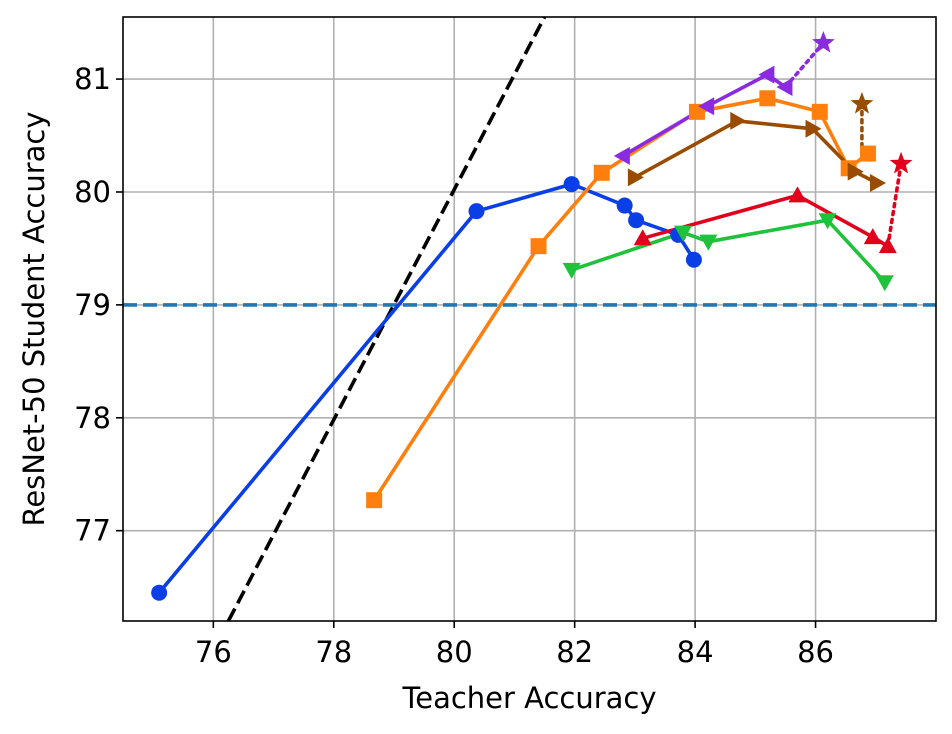 This screenshot has height=734, width=952. Describe the element at coordinates (815, 652) in the screenshot. I see `x-tick-label: 86` at that location.